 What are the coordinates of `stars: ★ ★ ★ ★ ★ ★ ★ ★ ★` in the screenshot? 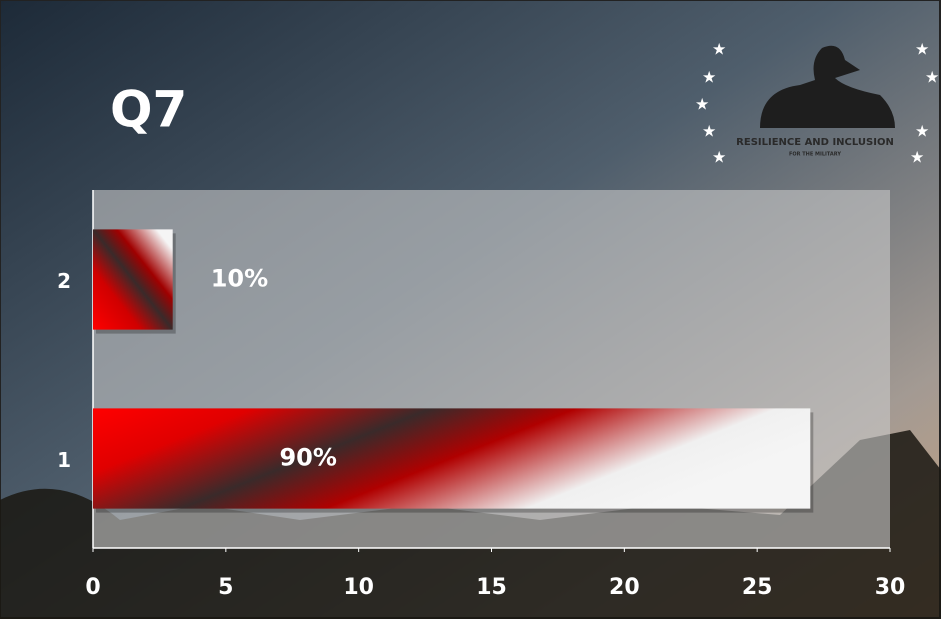 It's located at (817, 103).